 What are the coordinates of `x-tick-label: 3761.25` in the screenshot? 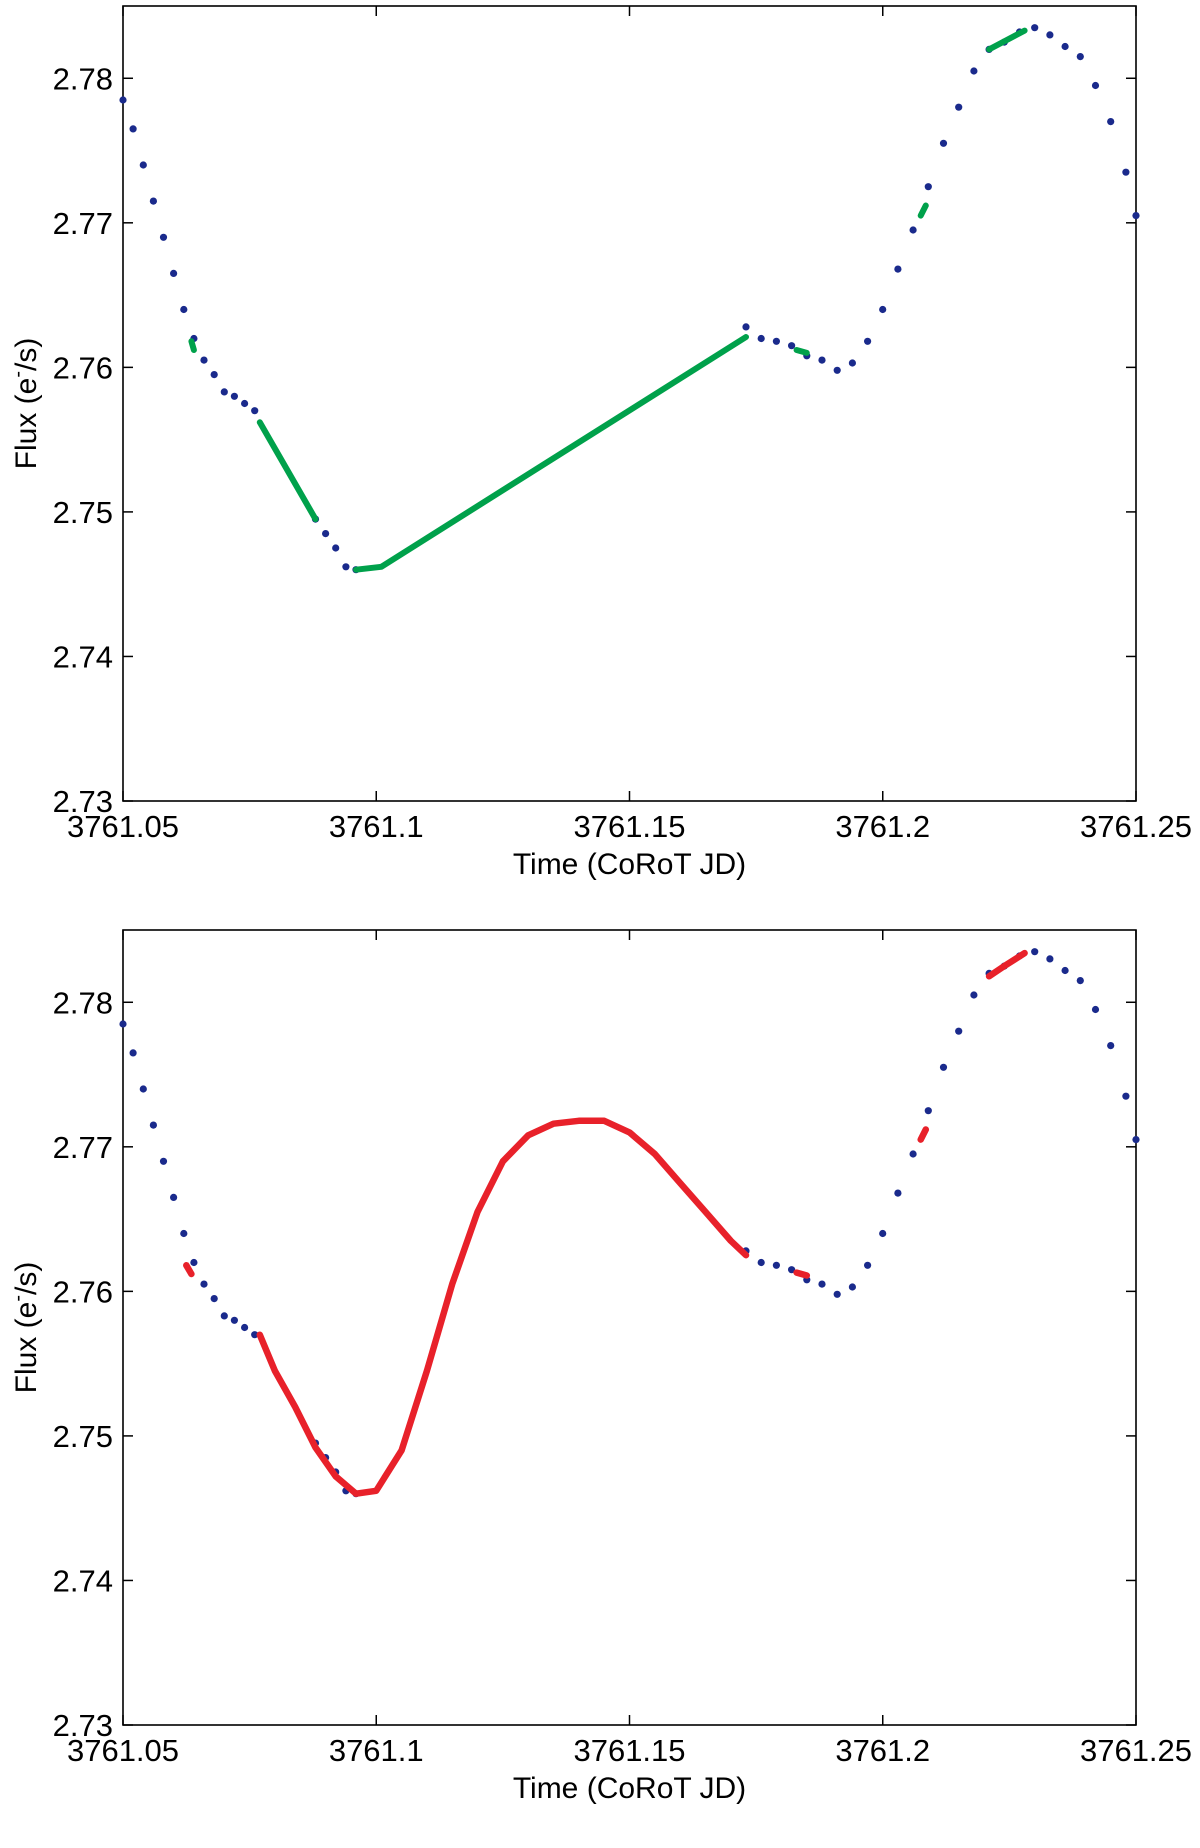 It's located at (1136, 1750).